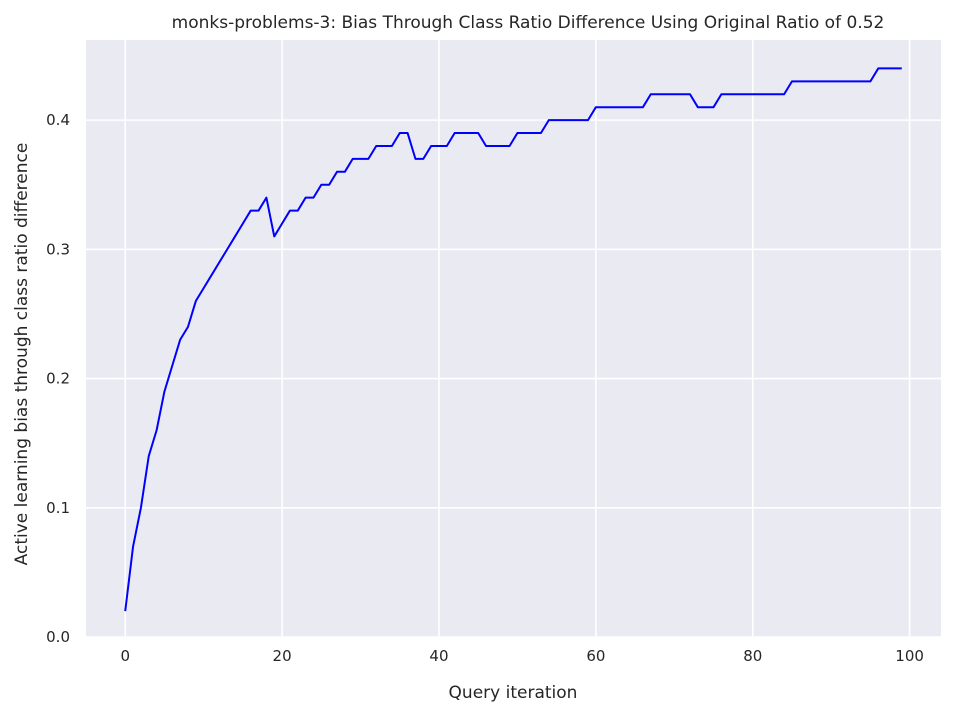 The width and height of the screenshot is (954, 716). I want to click on x-tick-labels: 0 20 40 60 80 100, so click(521, 656).